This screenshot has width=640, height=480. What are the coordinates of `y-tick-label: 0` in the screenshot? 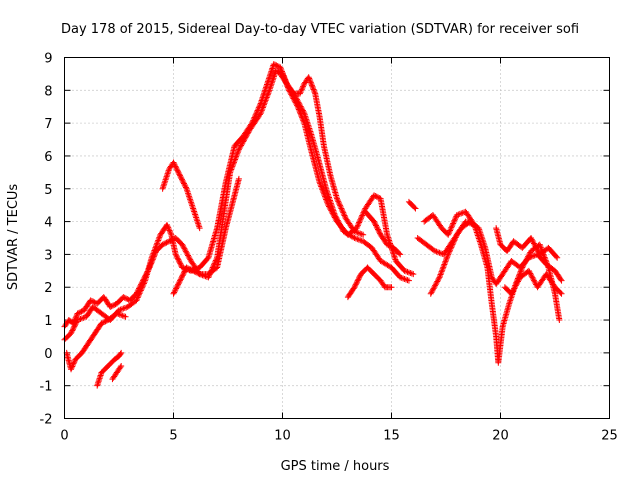 It's located at (48, 354).